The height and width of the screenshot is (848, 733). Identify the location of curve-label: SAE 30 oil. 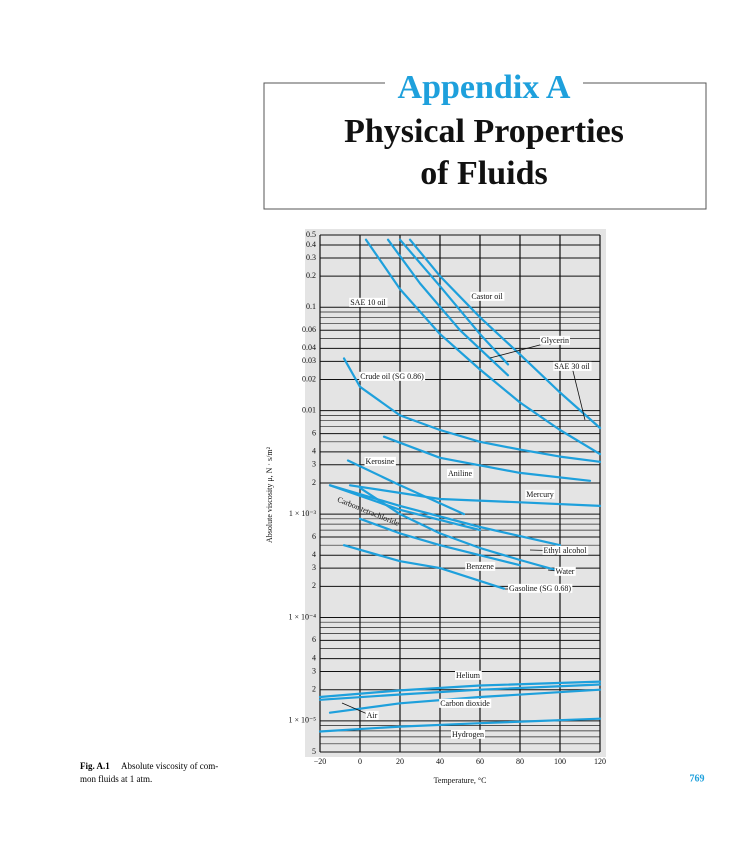
(572, 366).